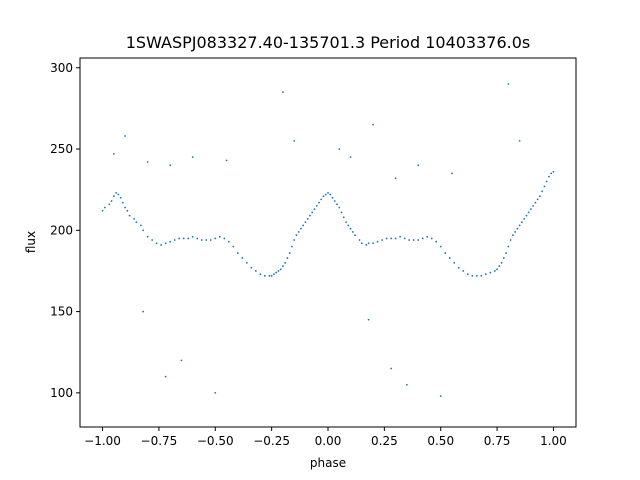 This screenshot has width=640, height=480. What do you see at coordinates (61, 312) in the screenshot?
I see `y-tick-label: 150` at bounding box center [61, 312].